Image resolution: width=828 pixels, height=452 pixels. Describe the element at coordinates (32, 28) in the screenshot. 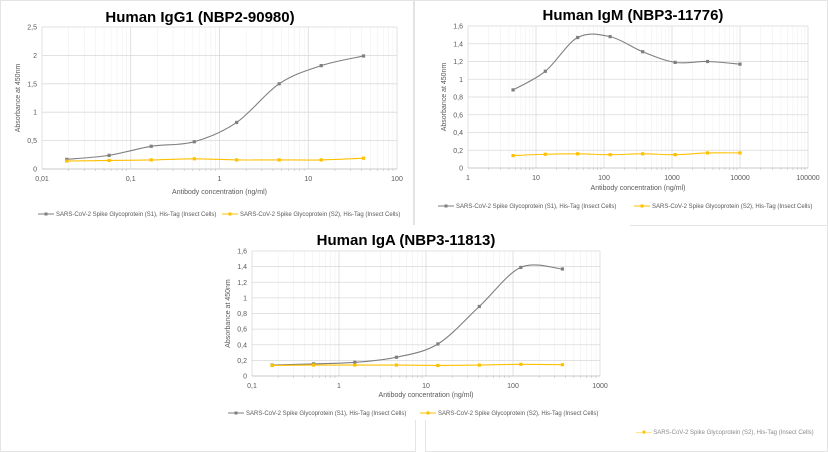

I see `y-tick-label: 2,5` at that location.